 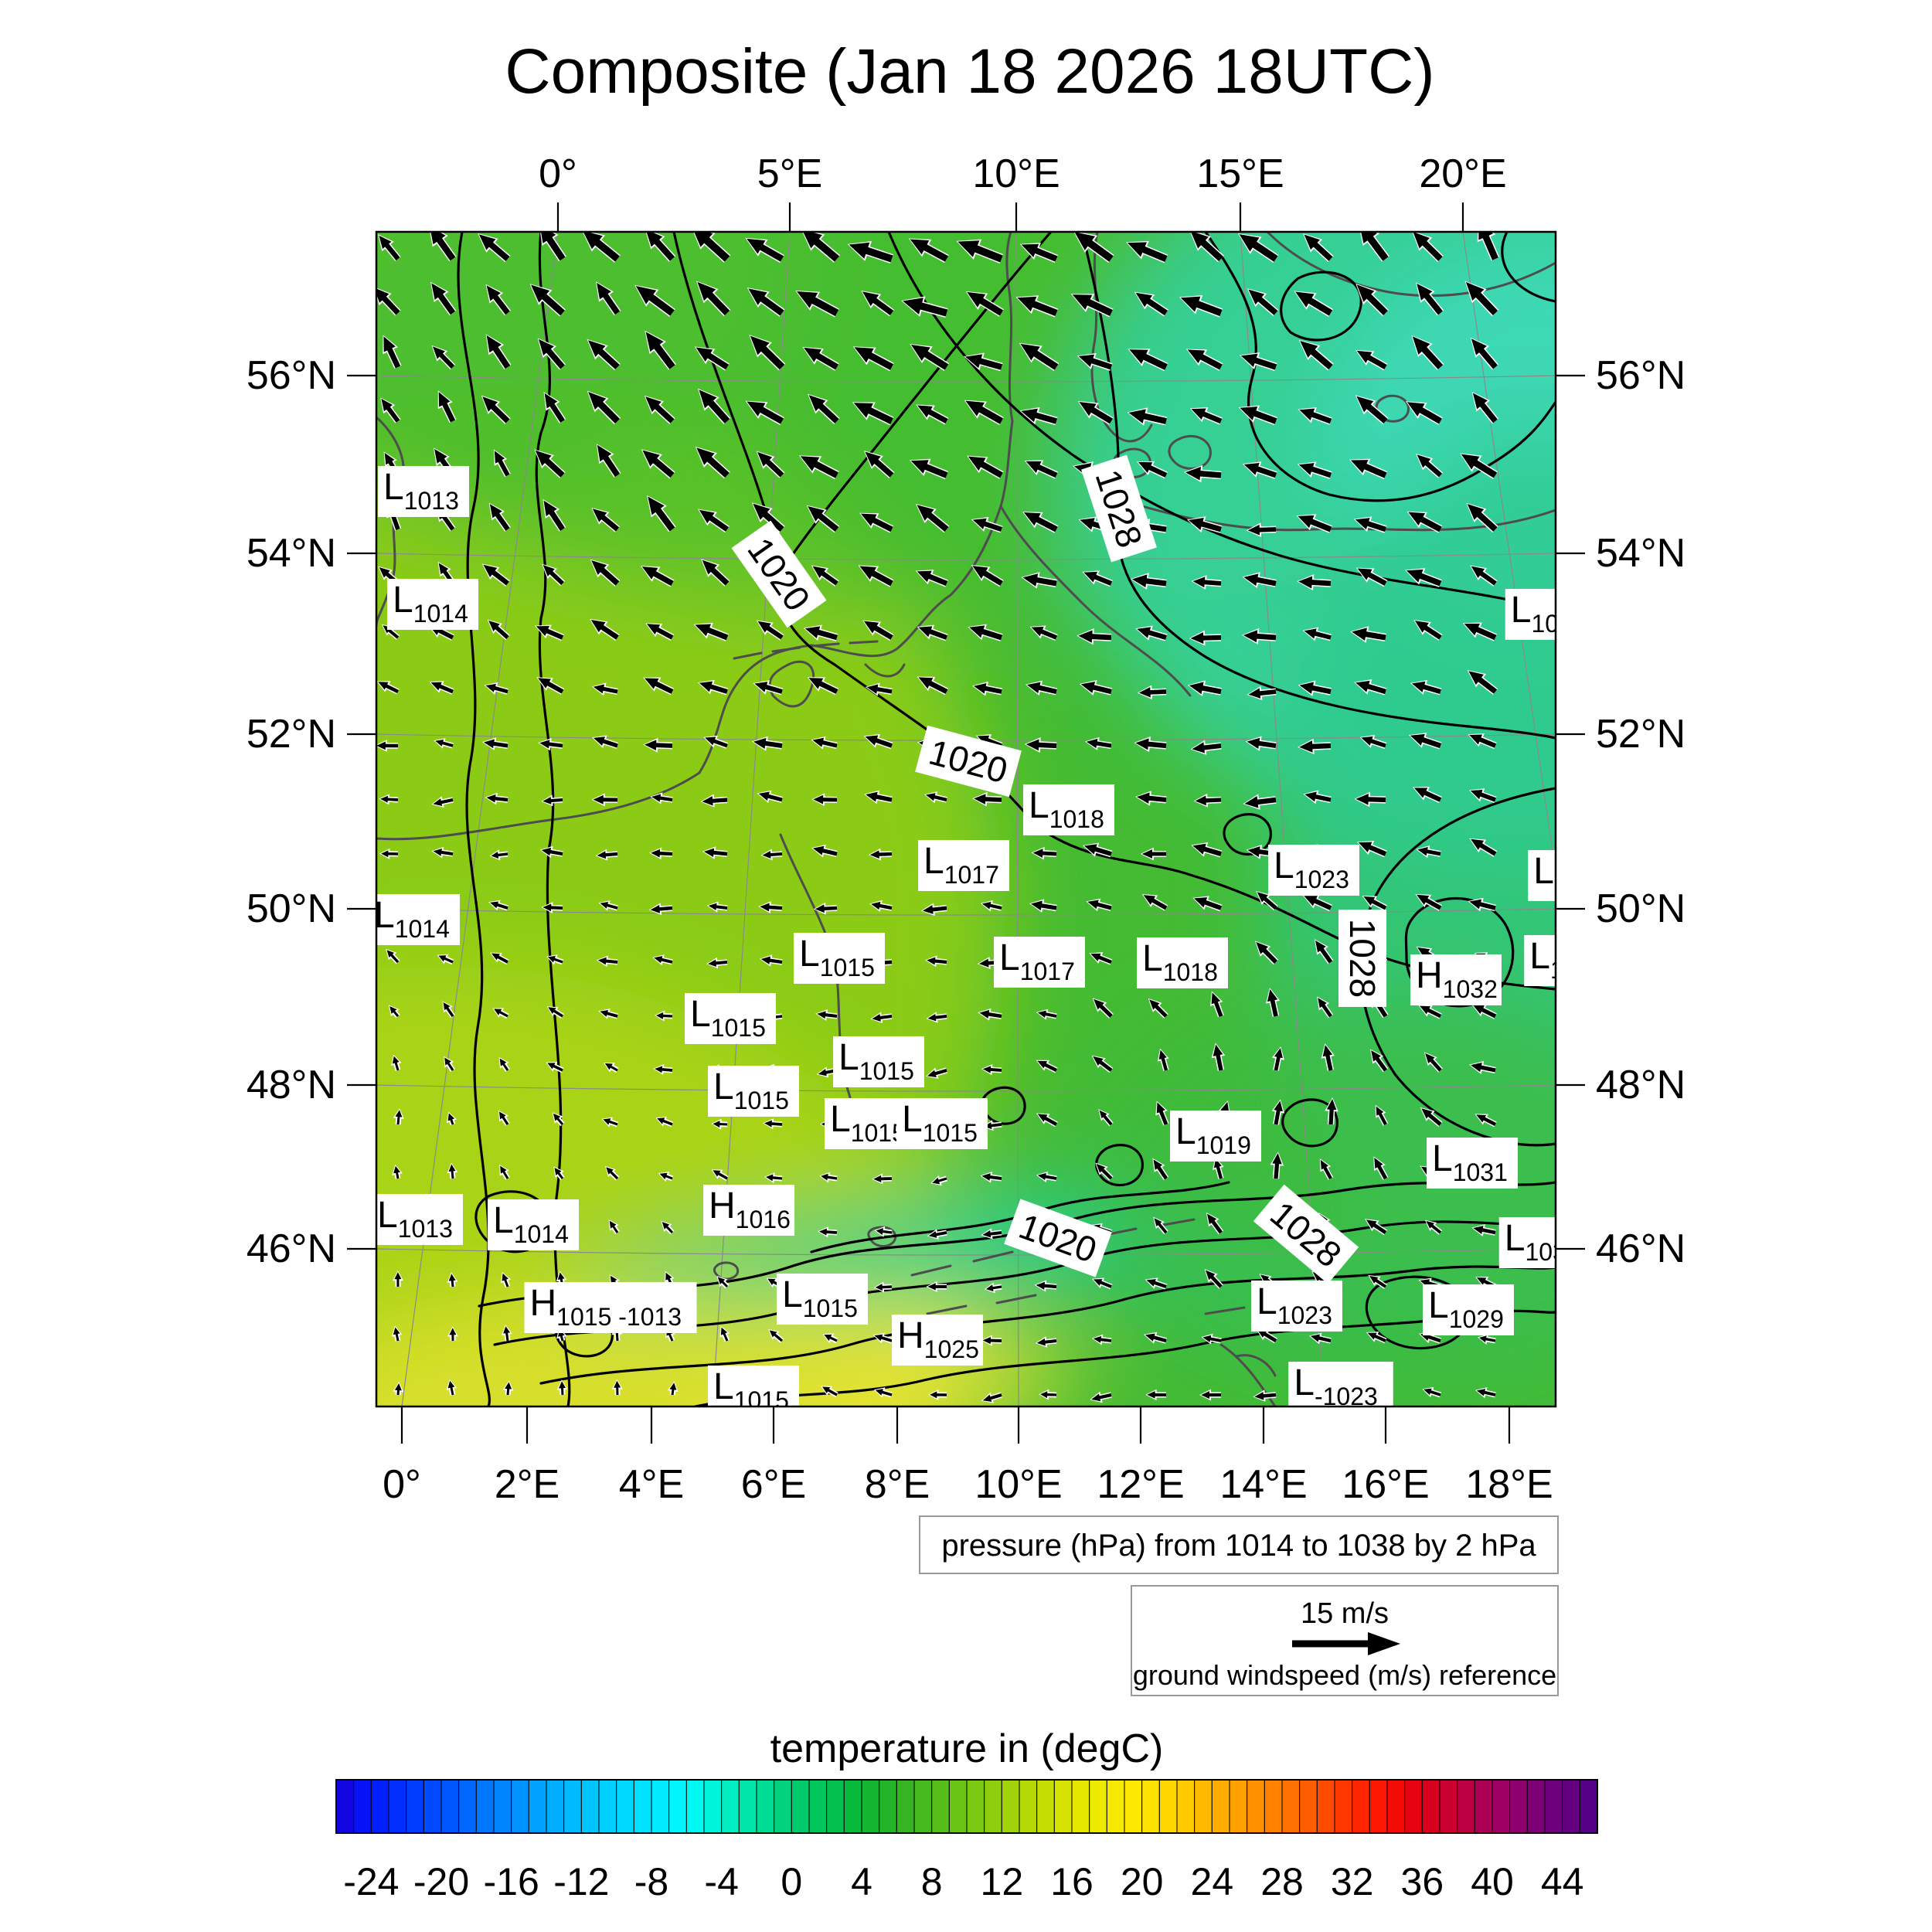 I want to click on pressure-center-label: L1013, so click(x=420, y=1220).